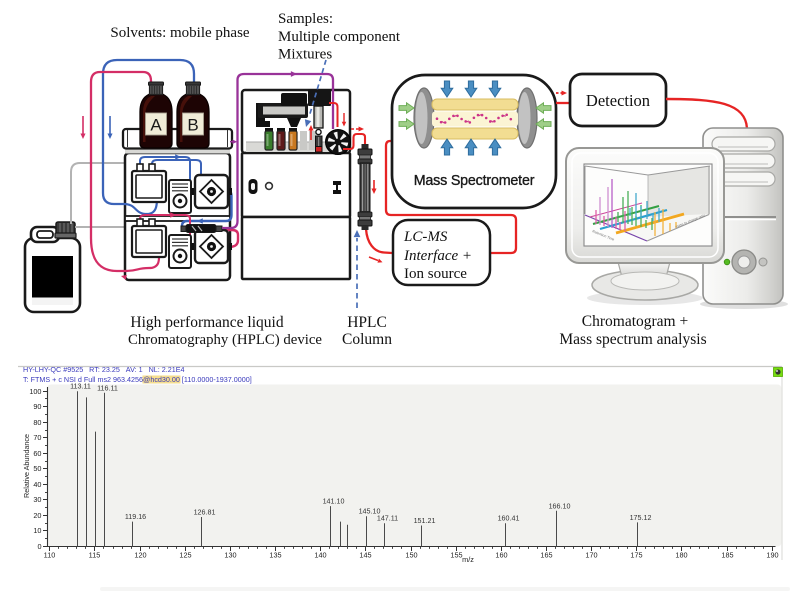  What do you see at coordinates (140, 555) in the screenshot?
I see `svg-text: 120` at bounding box center [140, 555].